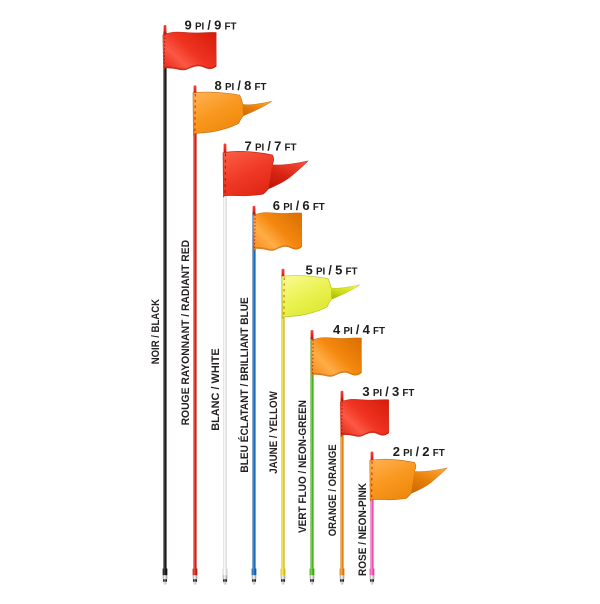 The image size is (600, 604). What do you see at coordinates (156, 331) in the screenshot?
I see `svg-text: NOIR / BLACK` at bounding box center [156, 331].